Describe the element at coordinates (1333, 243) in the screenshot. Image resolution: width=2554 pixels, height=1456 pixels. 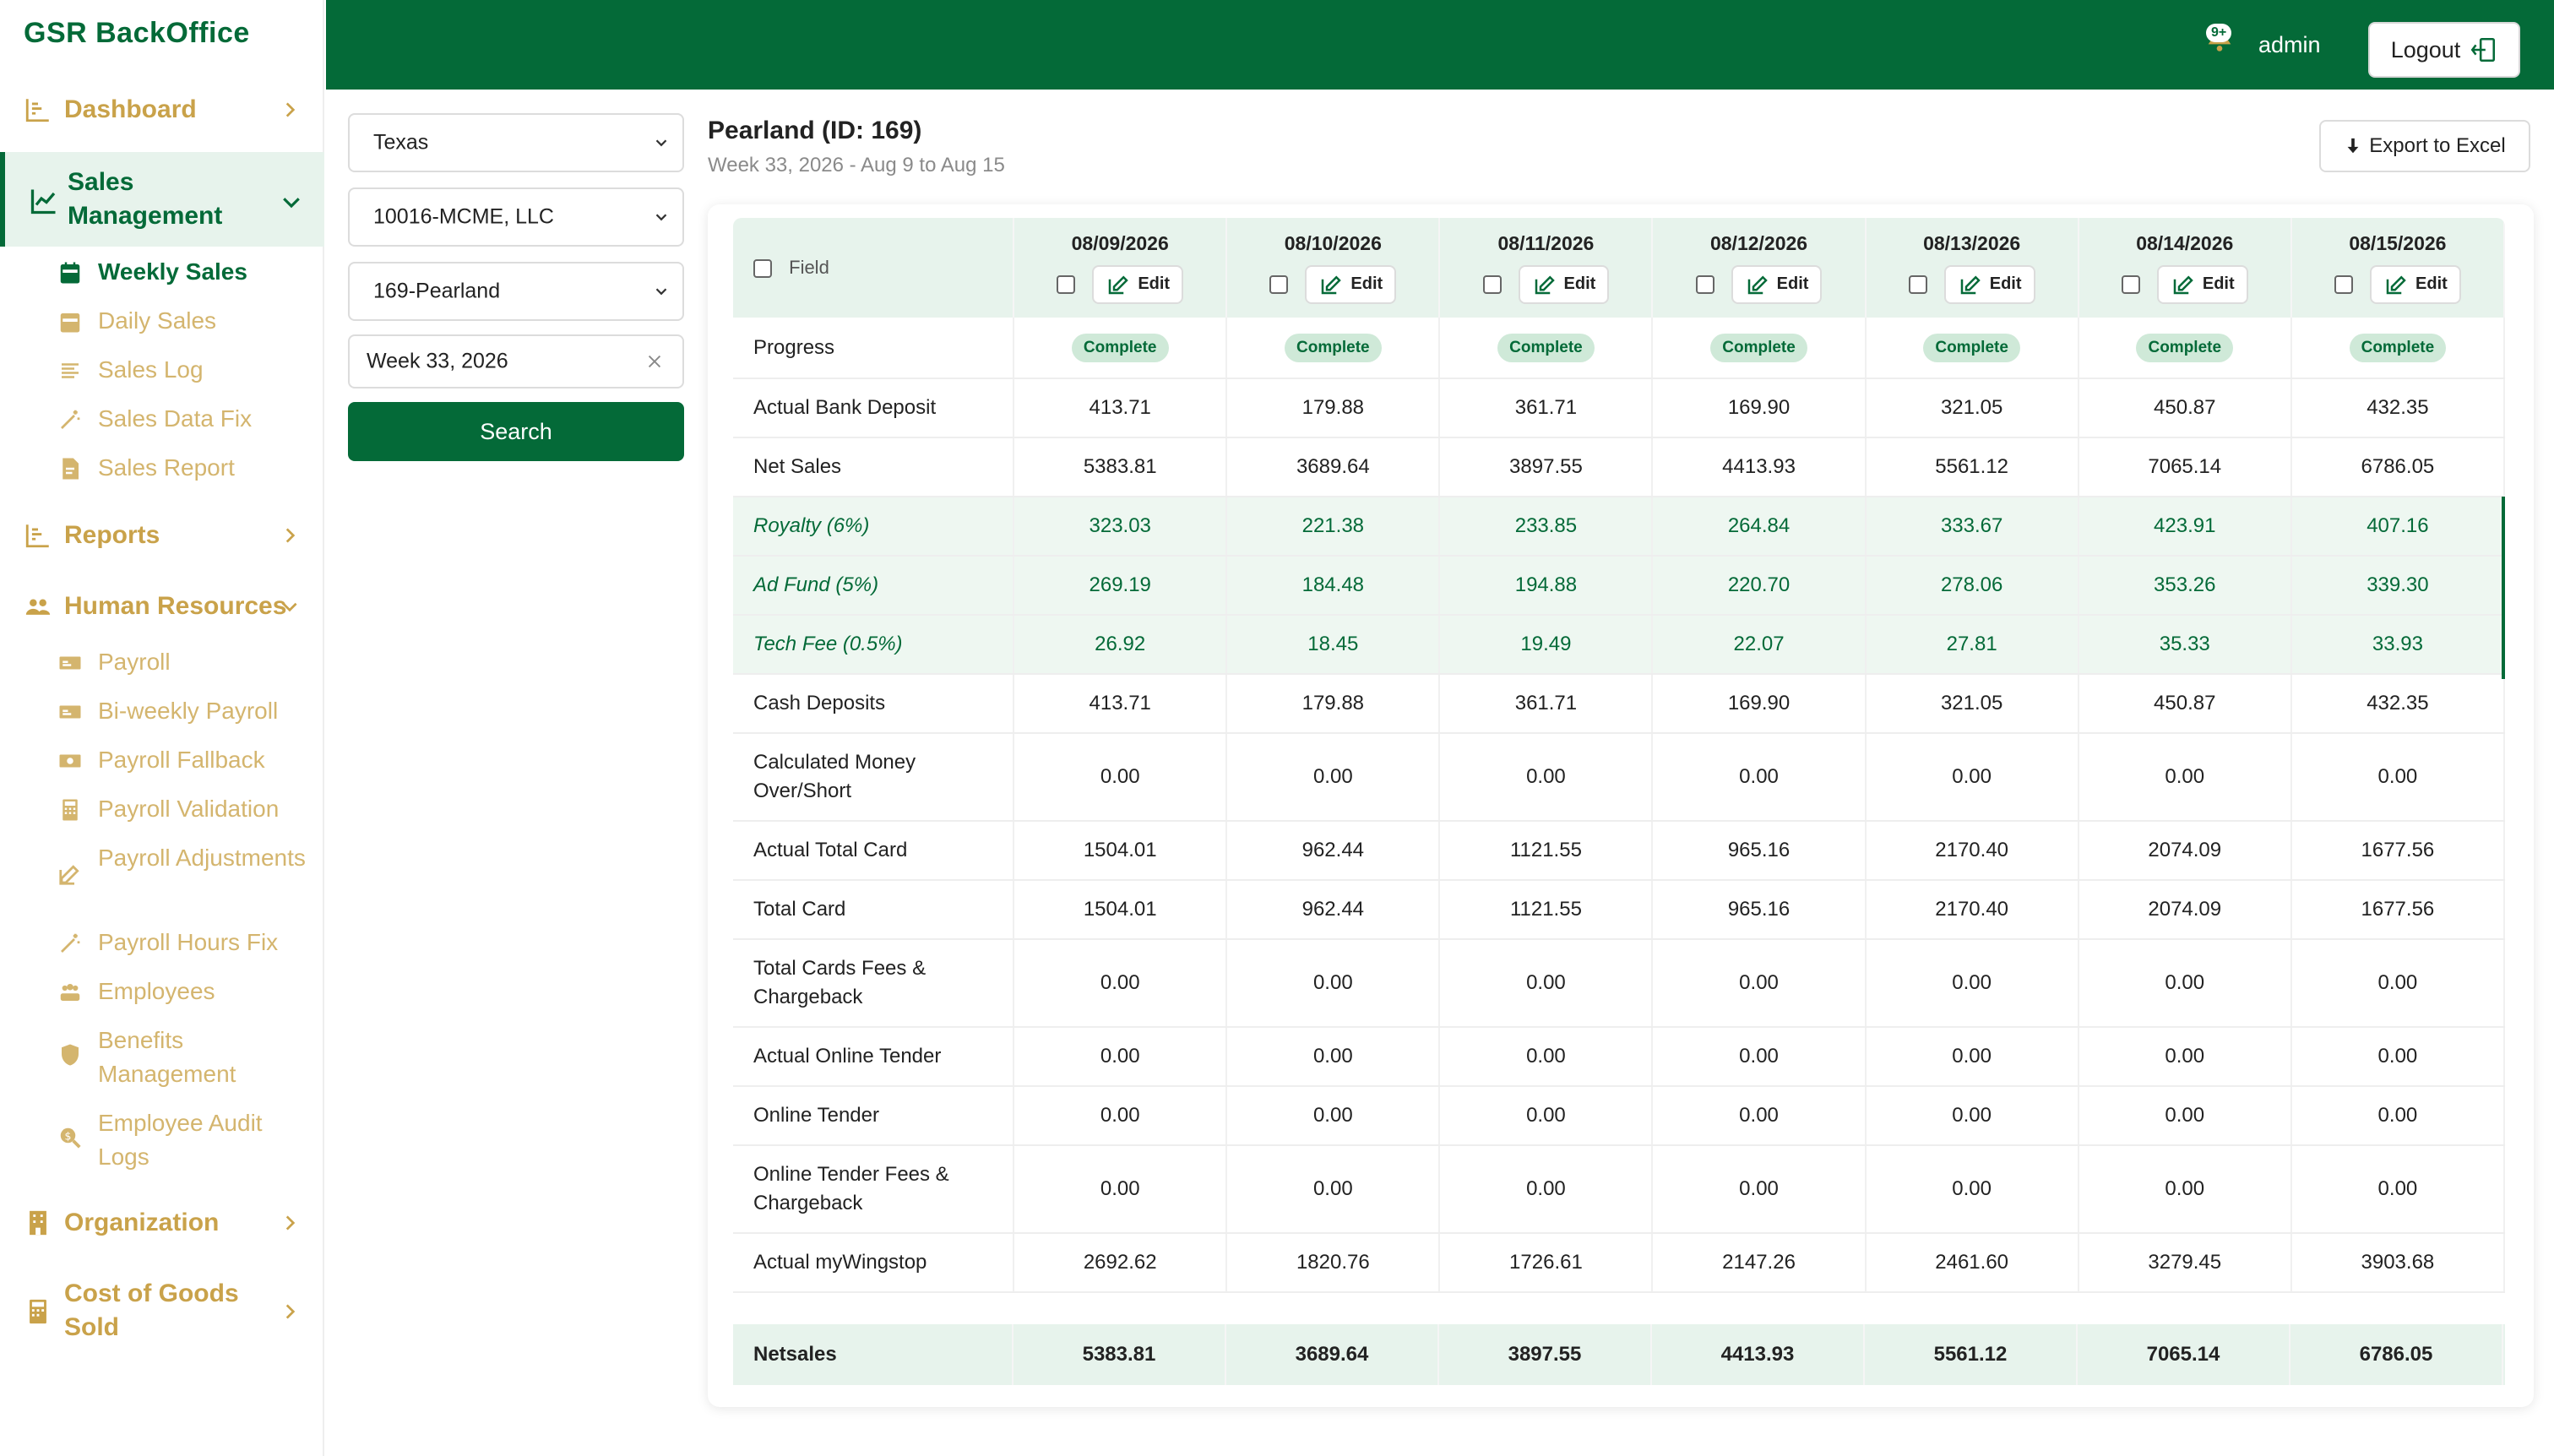
I see `date-label: 08/10/2026` at that location.